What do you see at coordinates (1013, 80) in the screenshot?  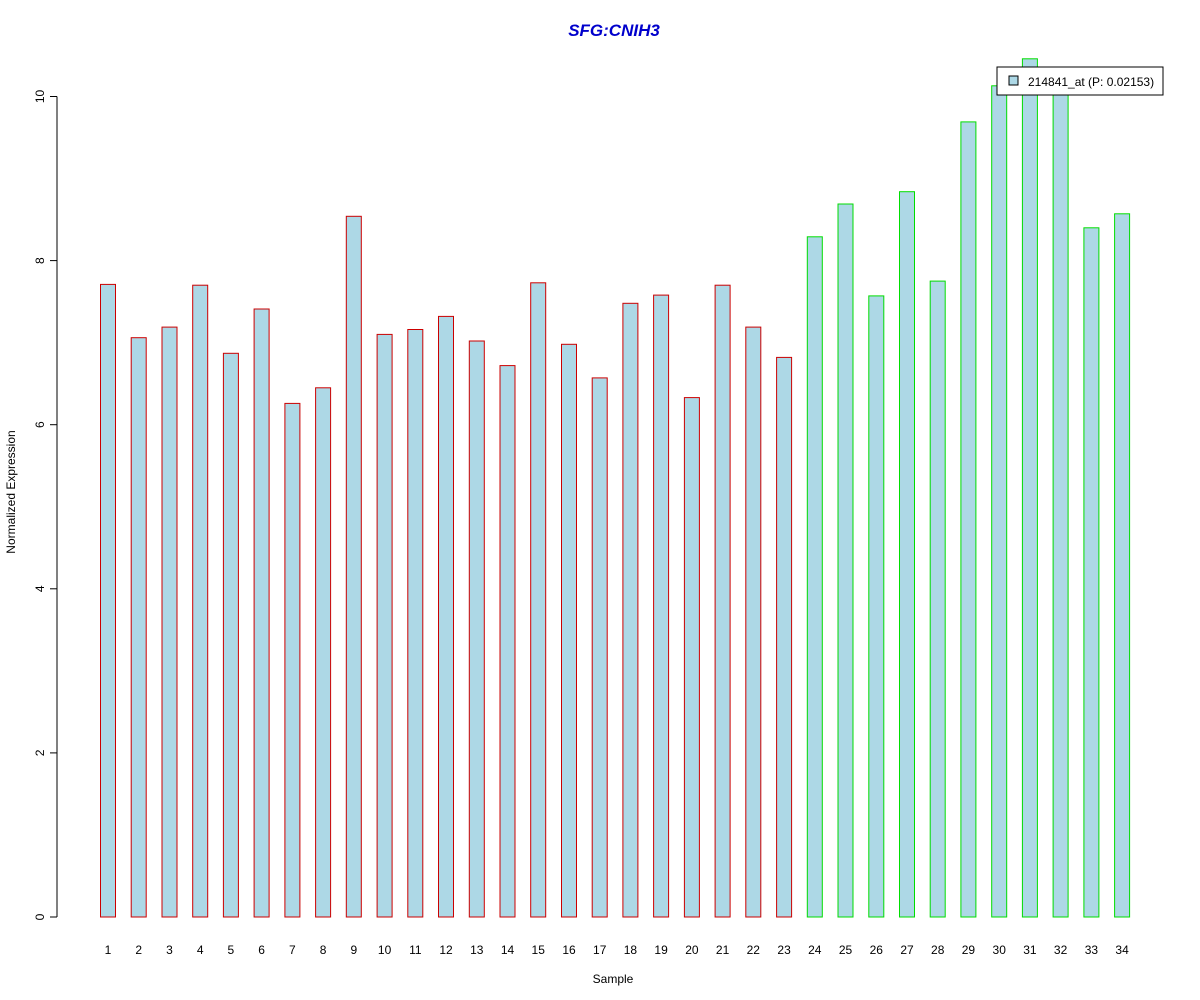 I see `legend-swatch` at bounding box center [1013, 80].